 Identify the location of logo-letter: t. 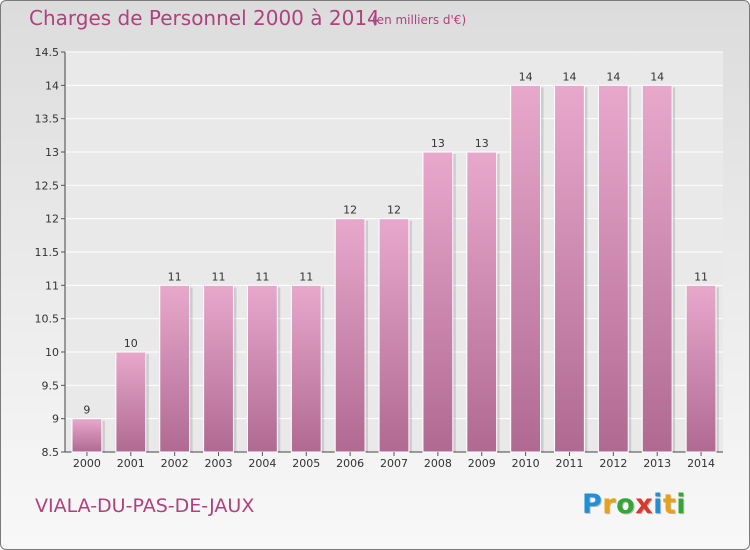
(669, 504).